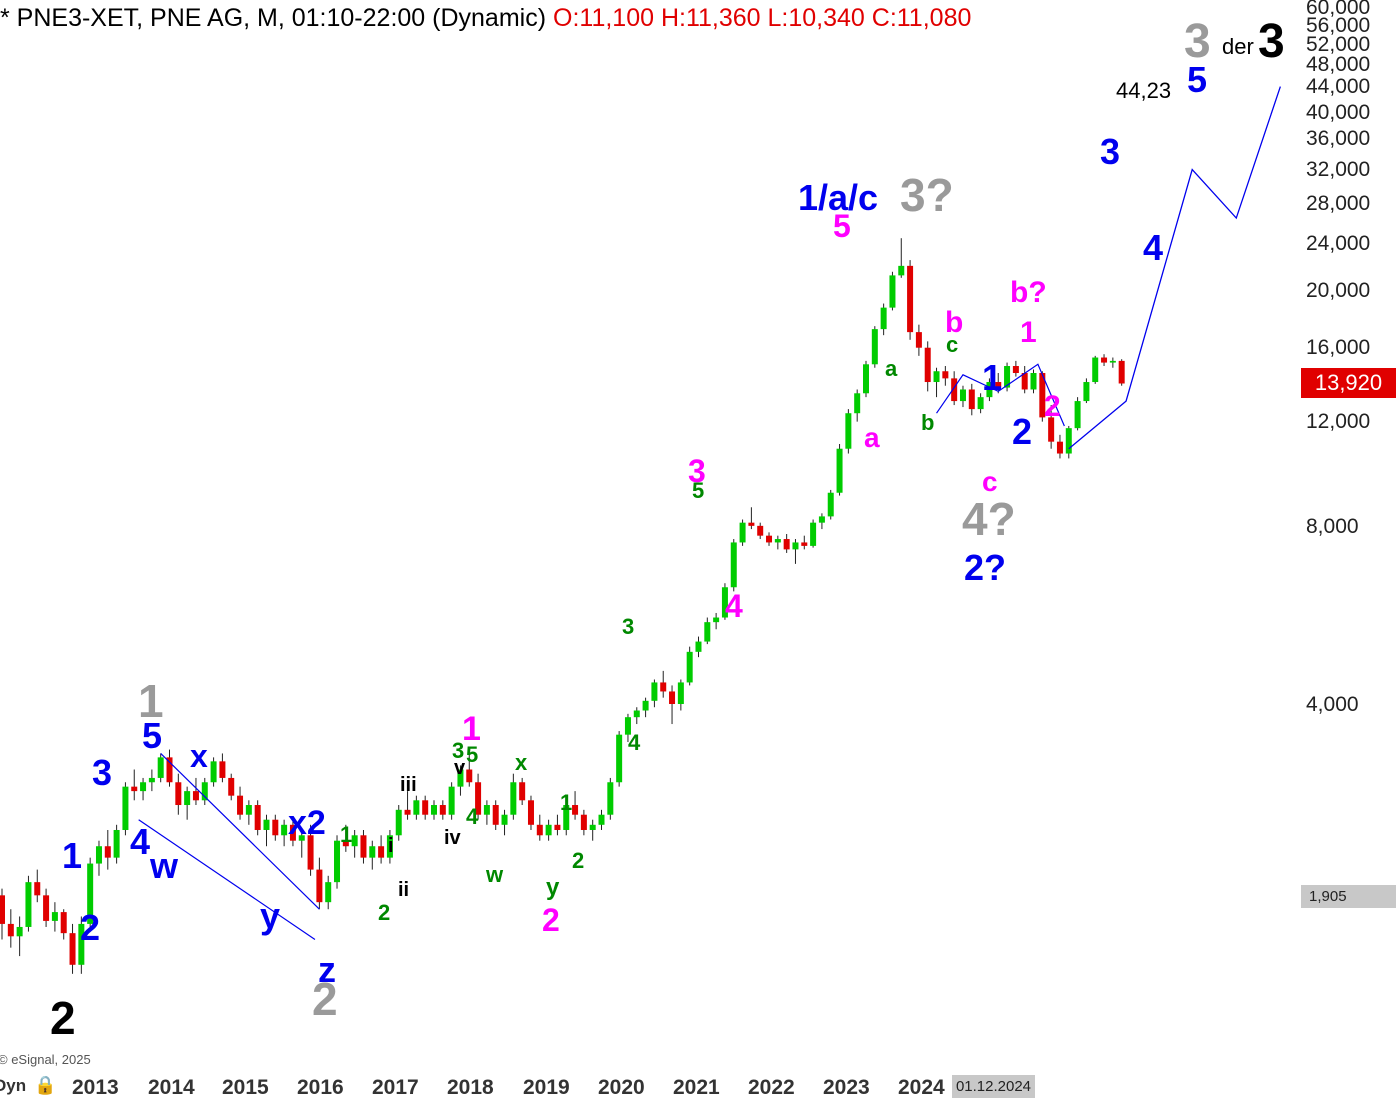  What do you see at coordinates (199, 756) in the screenshot?
I see `wave-label: x` at bounding box center [199, 756].